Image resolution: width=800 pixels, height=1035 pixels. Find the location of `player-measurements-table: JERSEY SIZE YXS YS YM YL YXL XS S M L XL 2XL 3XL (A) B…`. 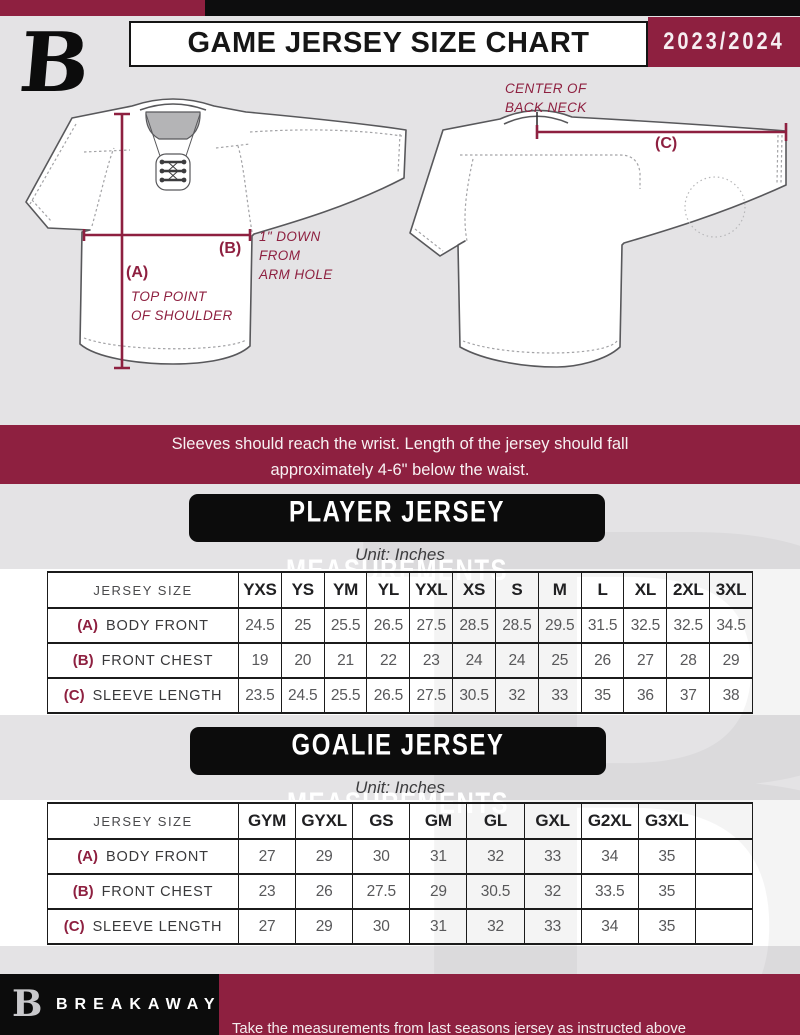

player-measurements-table: JERSEY SIZE YXS YS YM YL YXL XS S M L XL 2XL 3XL (A) B… is located at coordinates (400, 642).